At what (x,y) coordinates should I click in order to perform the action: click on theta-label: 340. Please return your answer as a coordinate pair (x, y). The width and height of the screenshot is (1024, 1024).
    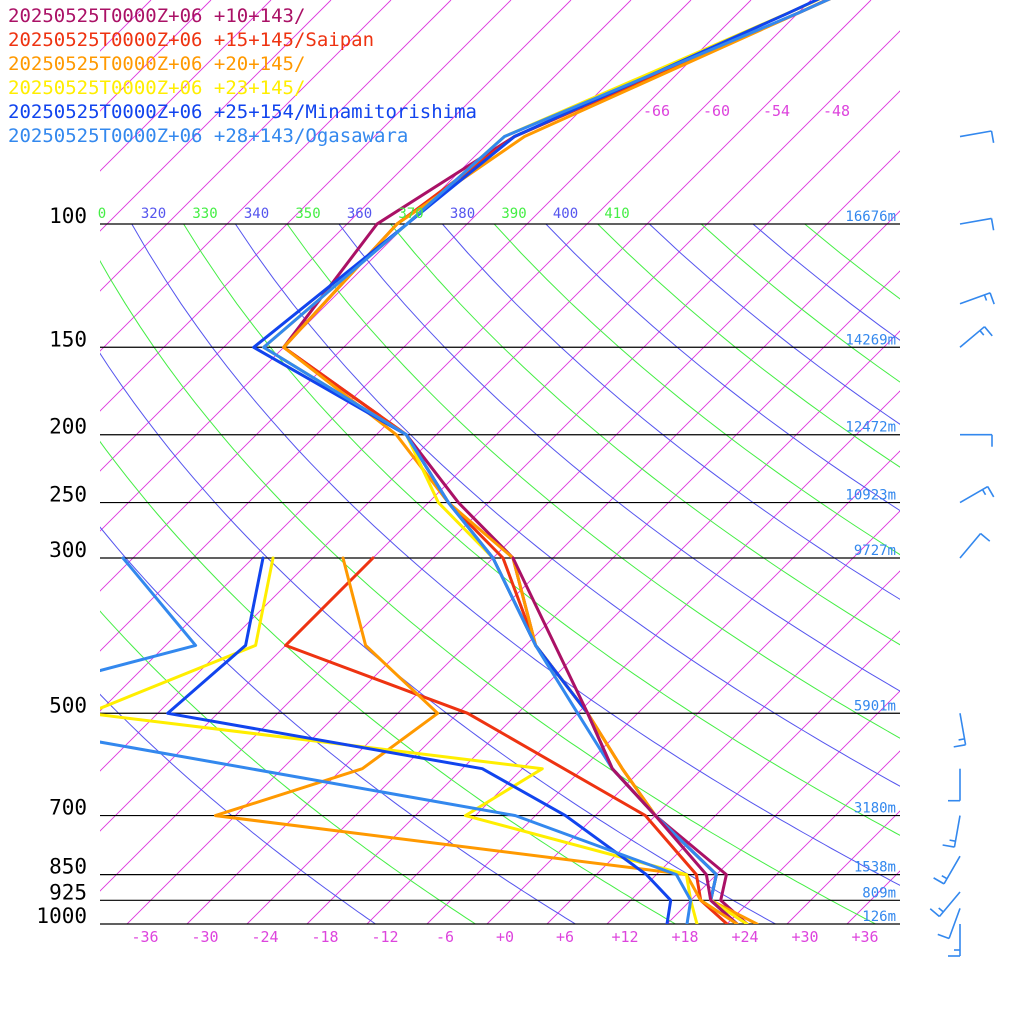
    Looking at the image, I should click on (256, 214).